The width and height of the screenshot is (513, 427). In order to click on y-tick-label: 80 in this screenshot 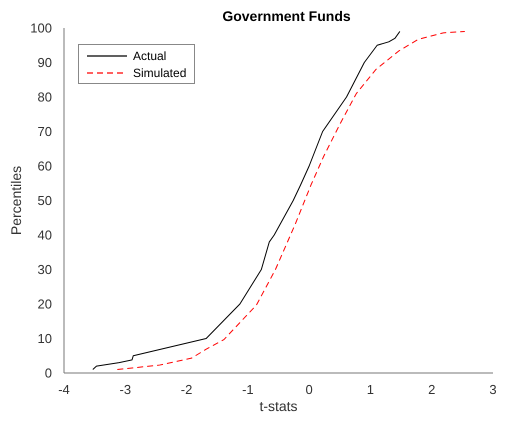, I will do `click(45, 97)`.